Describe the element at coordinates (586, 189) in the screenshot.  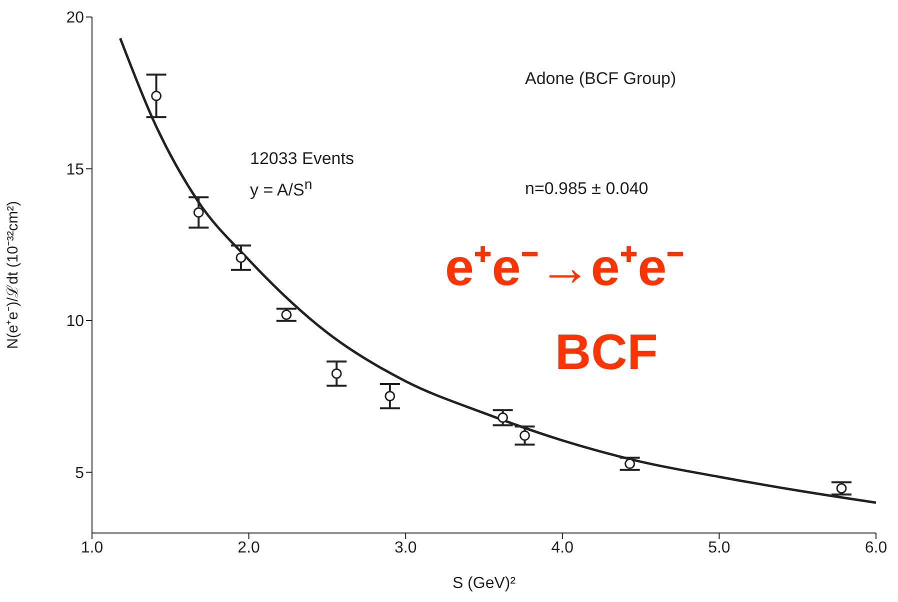
I see `annotation: n=0.985 ± 0.040` at that location.